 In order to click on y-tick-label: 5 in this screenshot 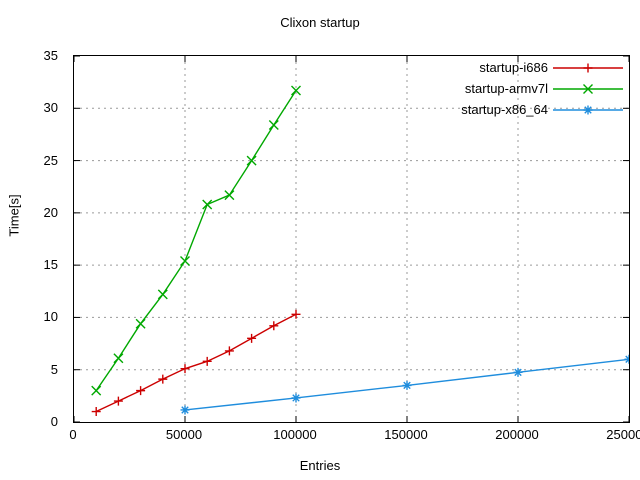, I will do `click(54, 369)`.